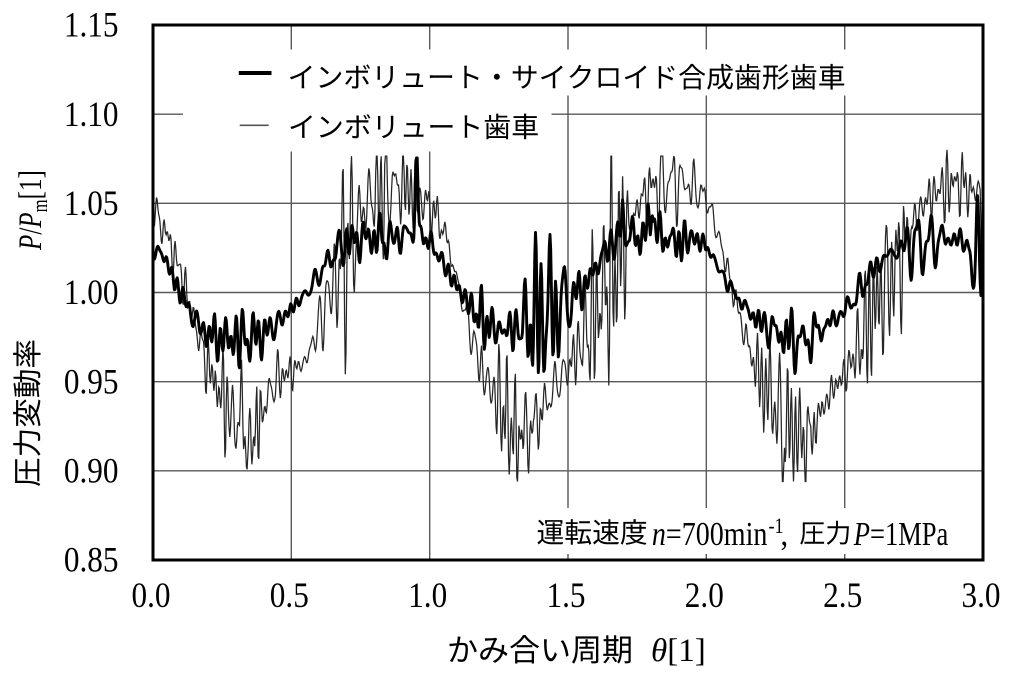 This screenshot has height=678, width=1024. What do you see at coordinates (901, 534) in the screenshot?
I see `svg-text: P=1MPa` at bounding box center [901, 534].